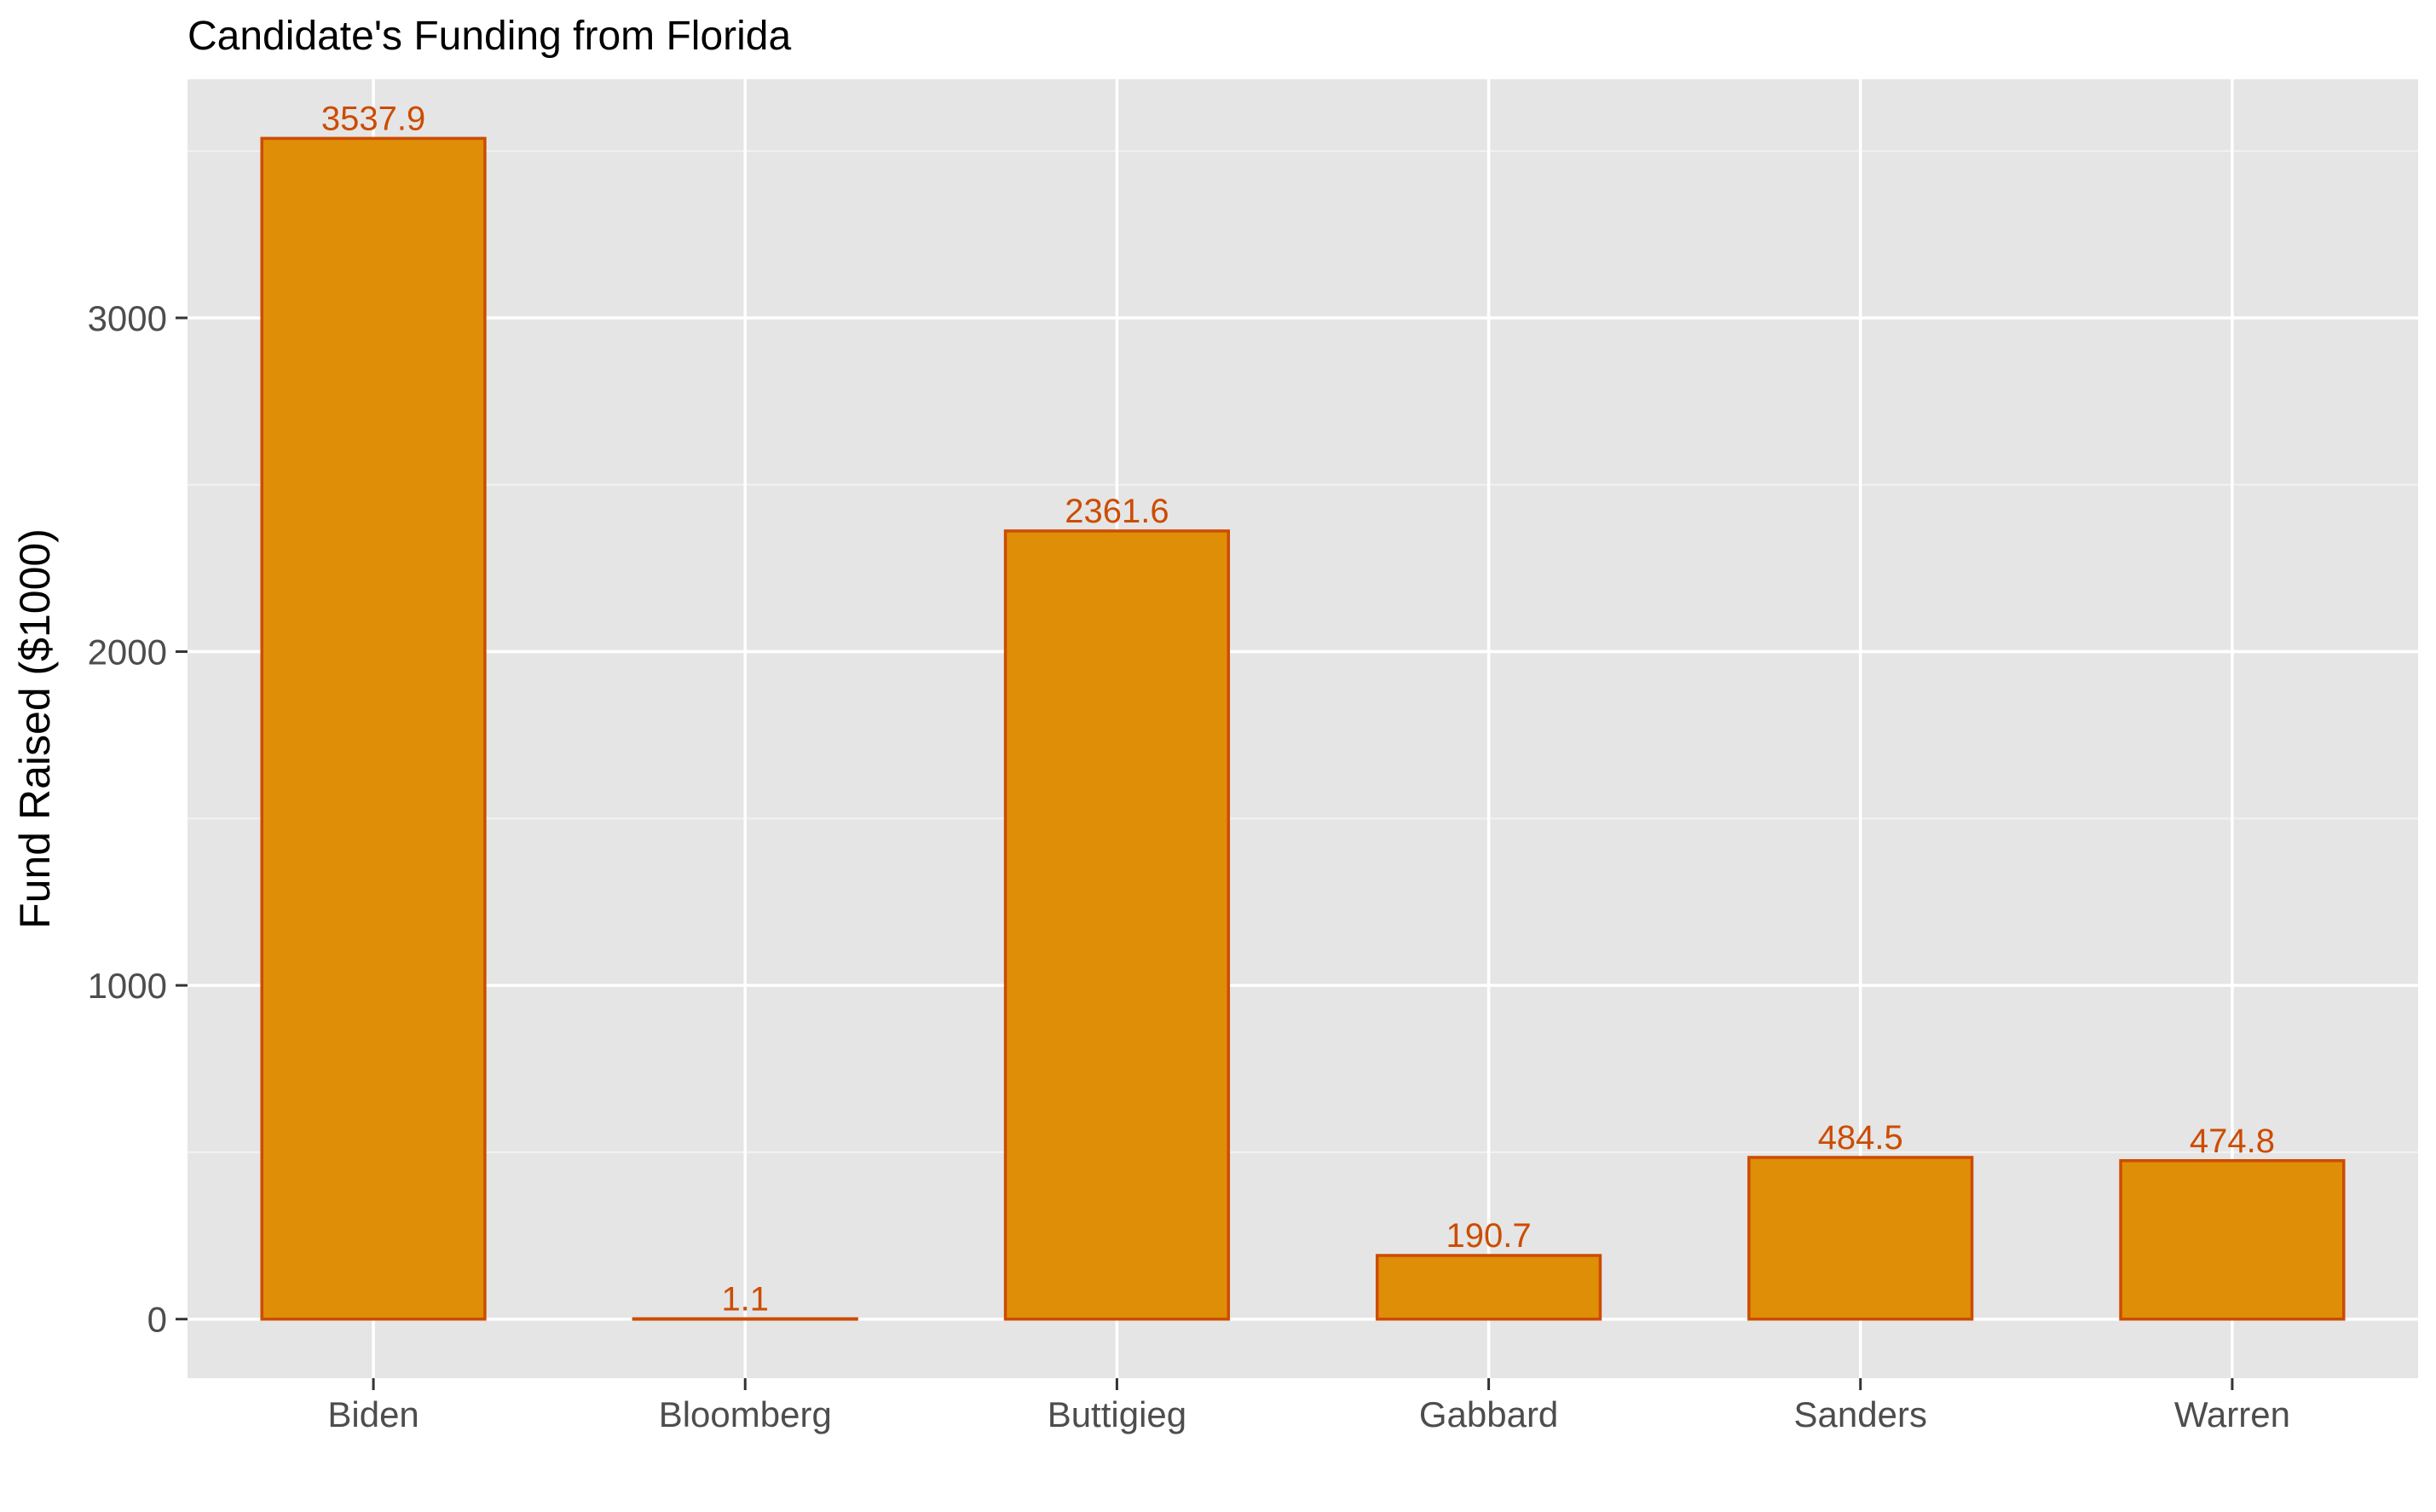 This screenshot has width=2436, height=1512. What do you see at coordinates (1489, 1236) in the screenshot?
I see `data-label-gabbard: 190.7` at bounding box center [1489, 1236].